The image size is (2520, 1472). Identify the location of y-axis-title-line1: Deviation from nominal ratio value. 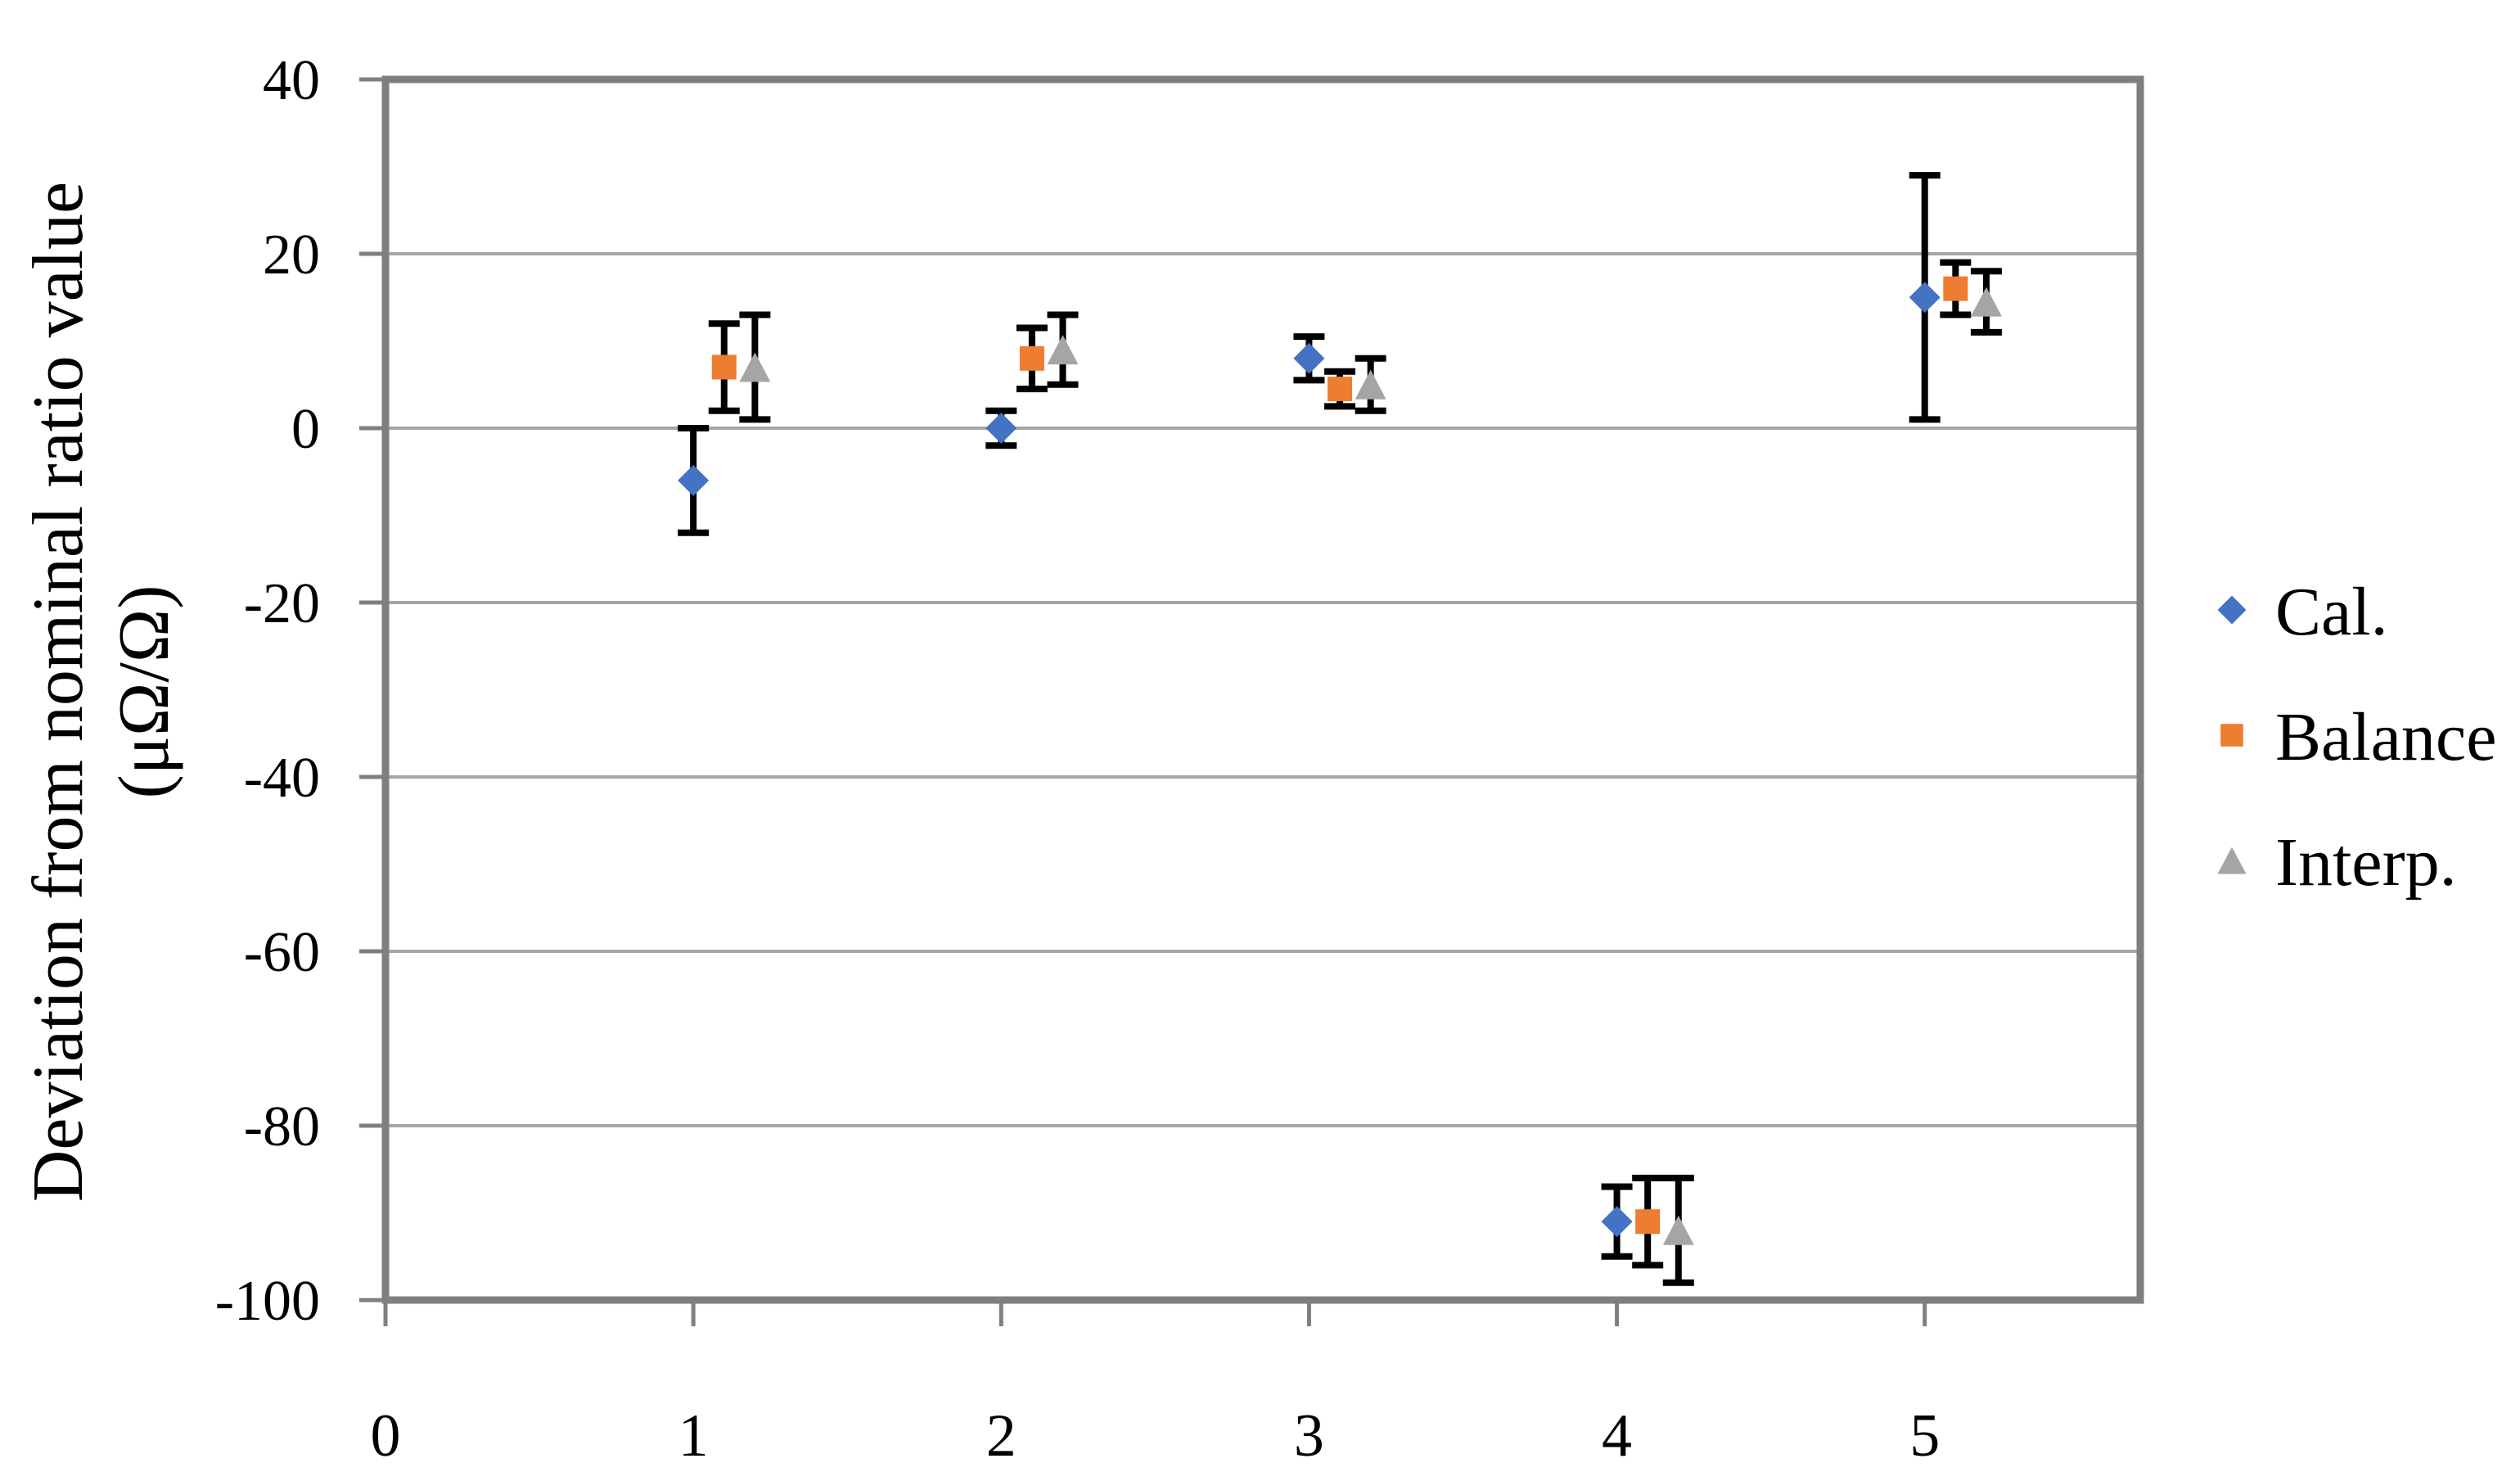
(59, 692).